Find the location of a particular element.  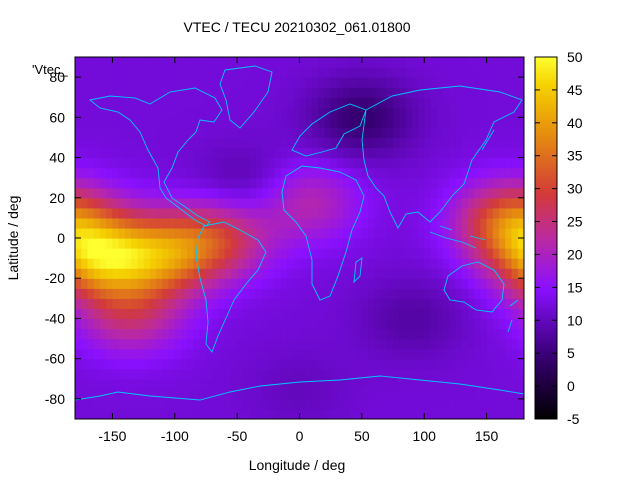

key-label: 'Vtec_ is located at coordinates (50, 69).